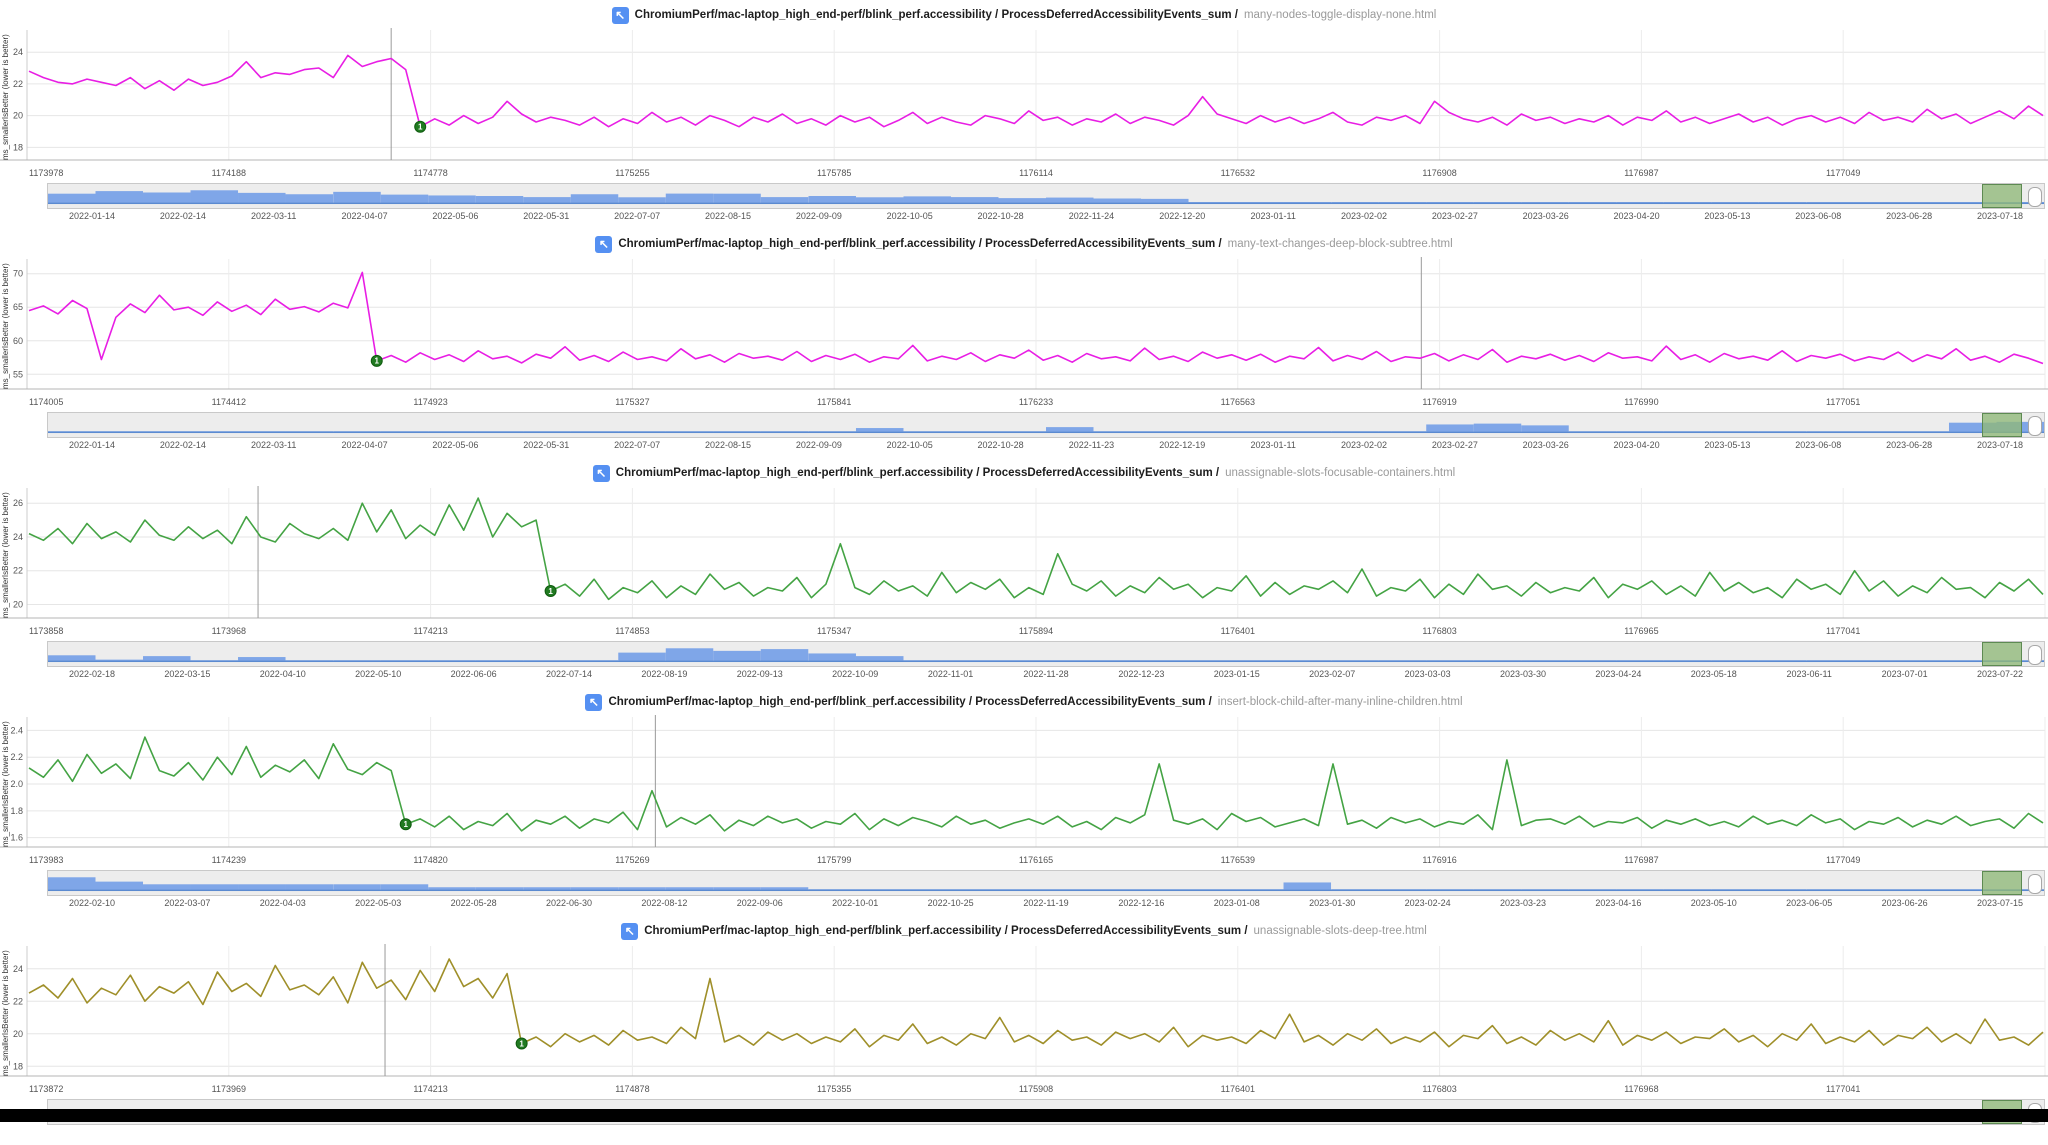 The height and width of the screenshot is (1145, 2048). I want to click on chart-test-name: many-nodes-toggle-display-none.html, so click(1340, 15).